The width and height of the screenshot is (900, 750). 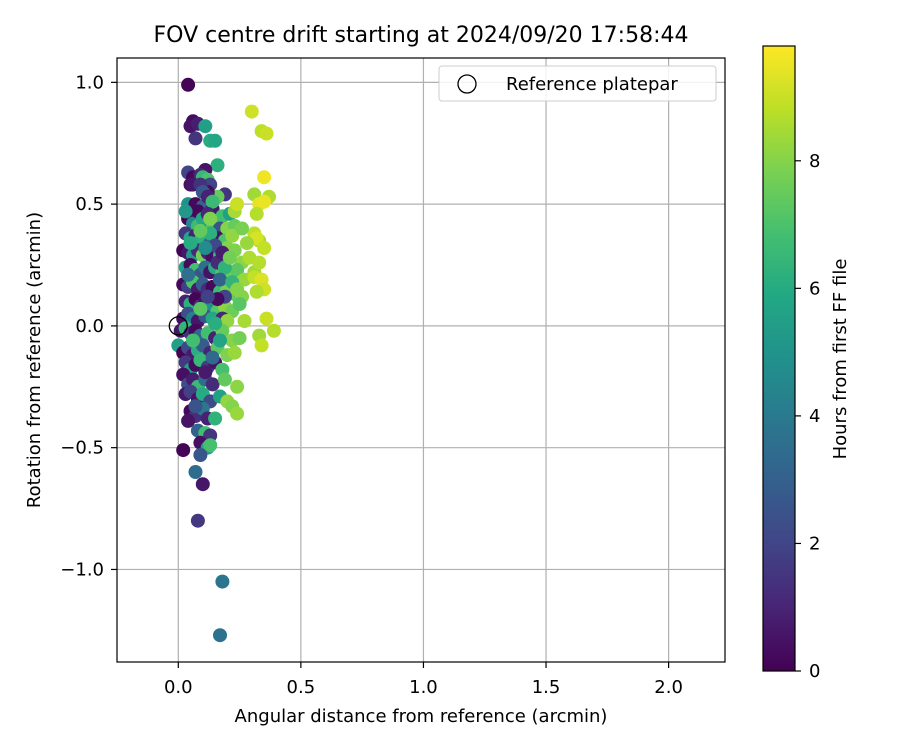 I want to click on y-tick-label: −1.0, so click(x=82, y=569).